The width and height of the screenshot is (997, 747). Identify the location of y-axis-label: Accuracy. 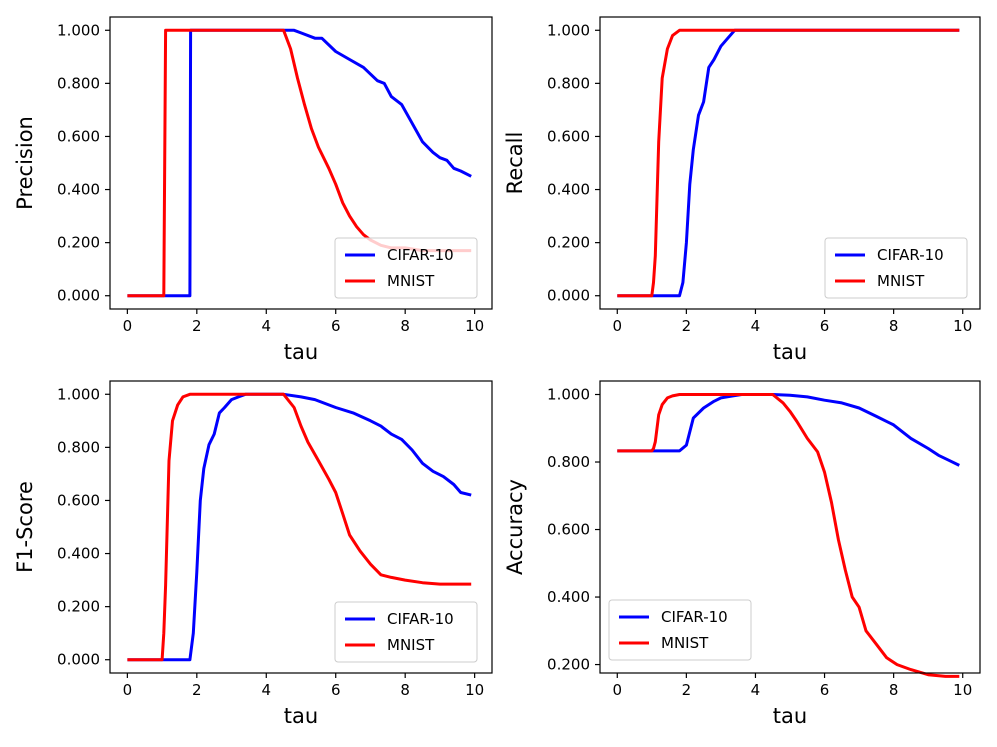
(515, 527).